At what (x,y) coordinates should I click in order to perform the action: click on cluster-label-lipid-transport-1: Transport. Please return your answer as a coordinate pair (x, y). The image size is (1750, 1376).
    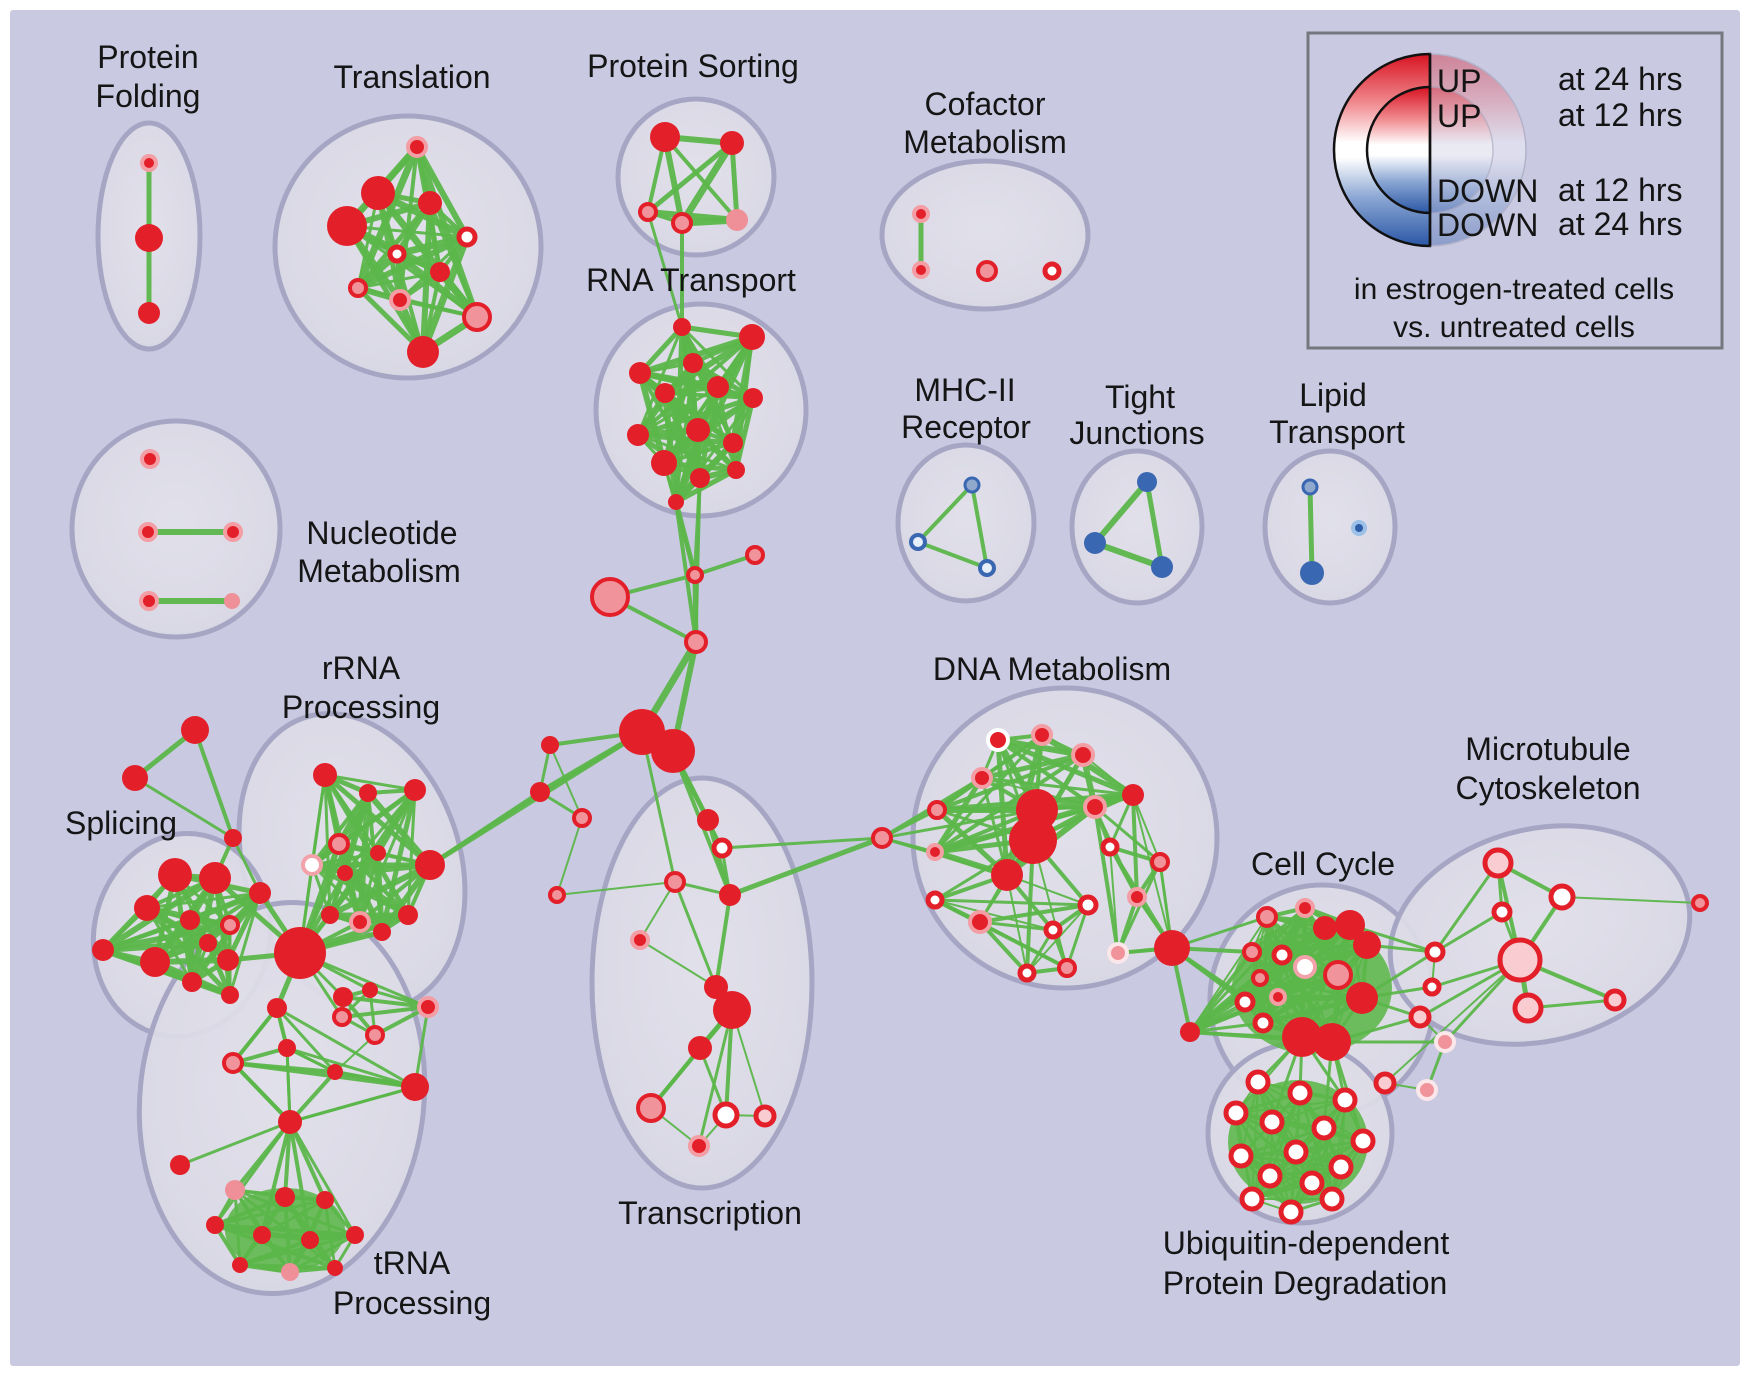
    Looking at the image, I should click on (1337, 432).